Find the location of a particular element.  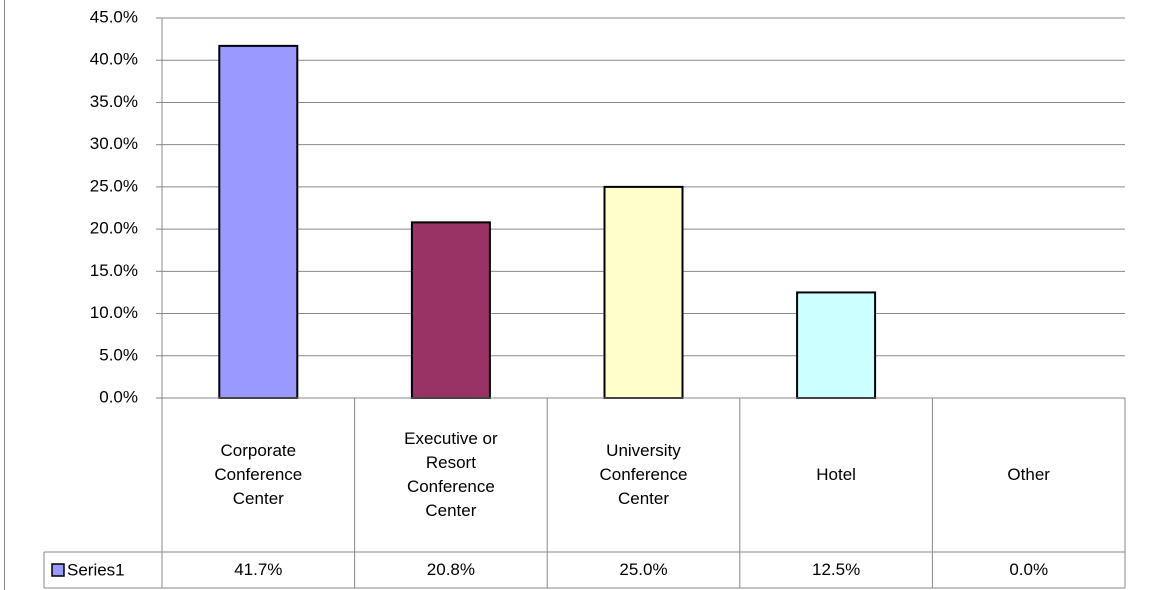

x-tick-label: University Conference Center is located at coordinates (643, 475).